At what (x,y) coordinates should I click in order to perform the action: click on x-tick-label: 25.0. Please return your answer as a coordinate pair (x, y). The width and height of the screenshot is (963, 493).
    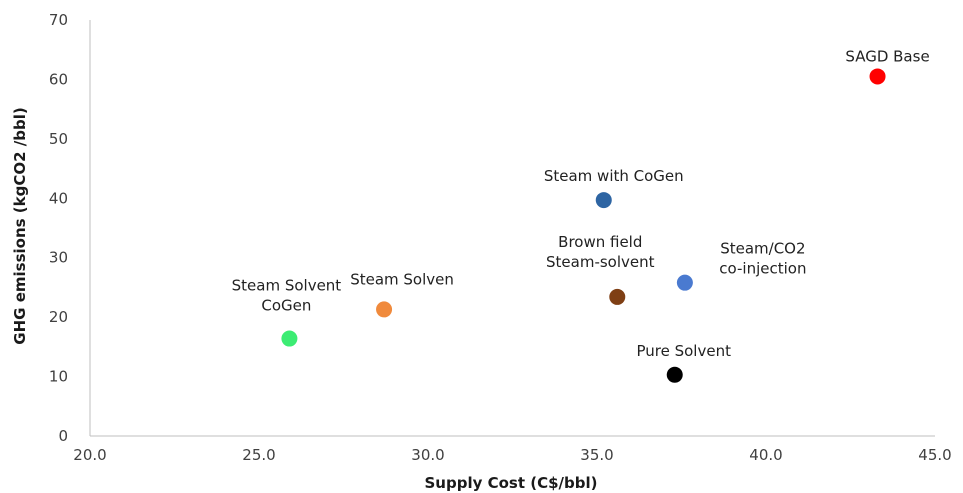
    Looking at the image, I should click on (258, 455).